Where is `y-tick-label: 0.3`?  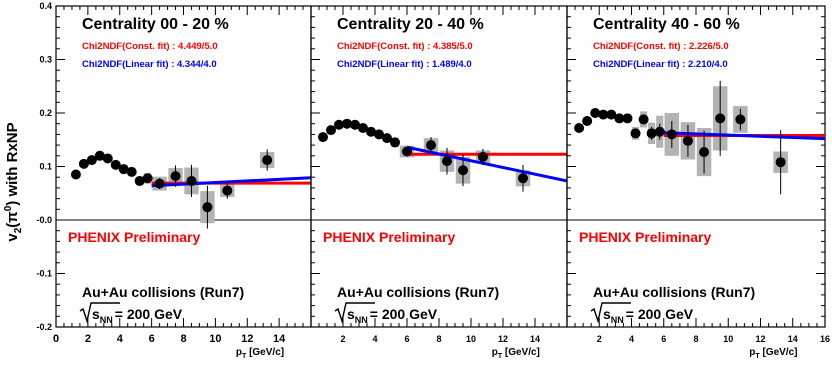
y-tick-label: 0.3 is located at coordinates (45, 60).